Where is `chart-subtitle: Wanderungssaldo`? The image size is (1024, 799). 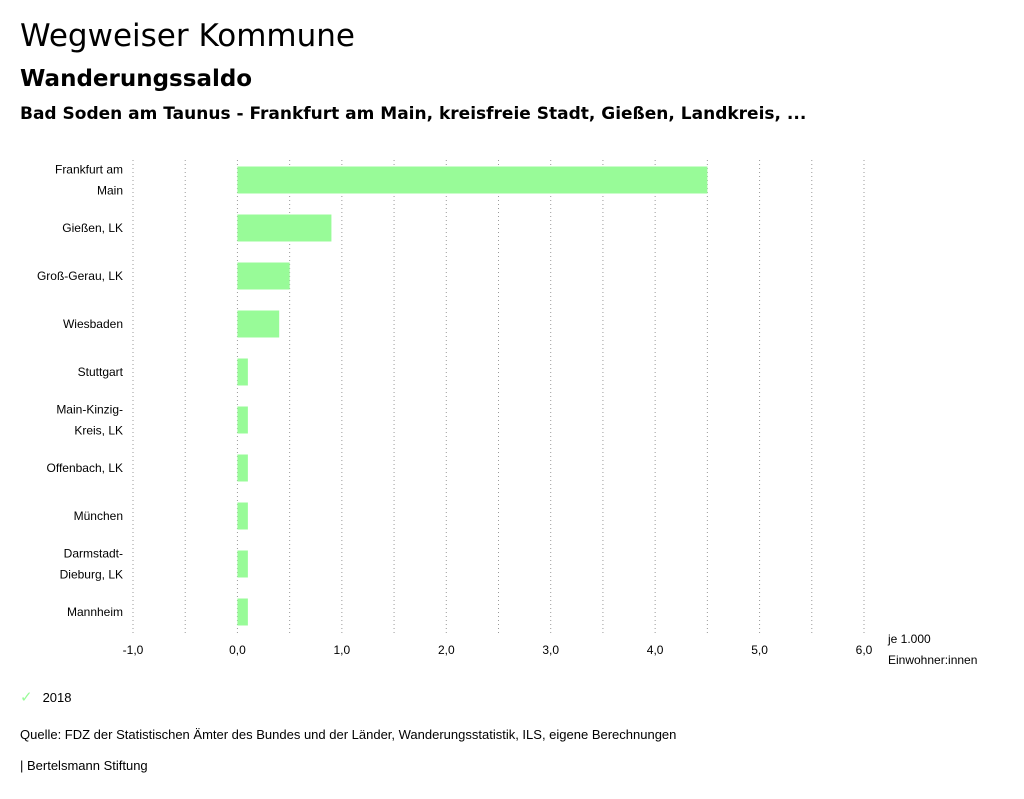
chart-subtitle: Wanderungssaldo is located at coordinates (136, 79).